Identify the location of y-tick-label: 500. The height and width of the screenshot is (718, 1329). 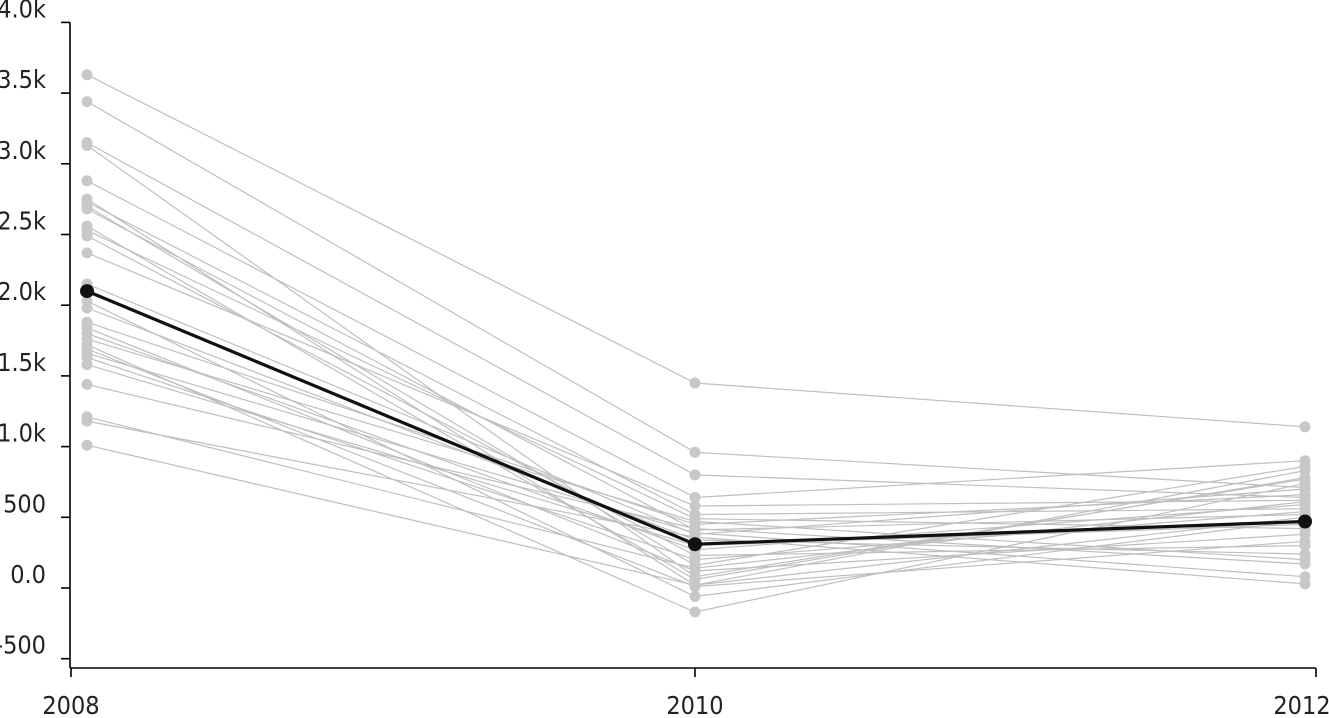
(24, 503).